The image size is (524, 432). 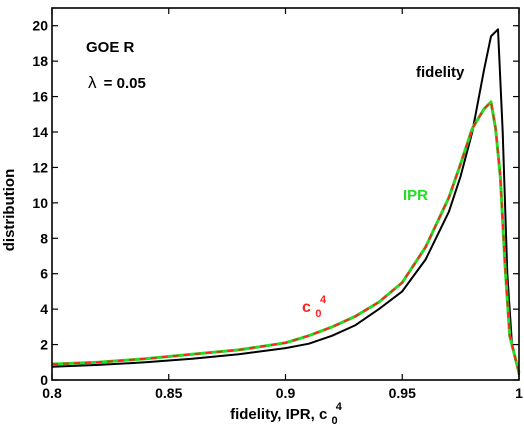 What do you see at coordinates (44, 309) in the screenshot?
I see `y-tick-label: 4` at bounding box center [44, 309].